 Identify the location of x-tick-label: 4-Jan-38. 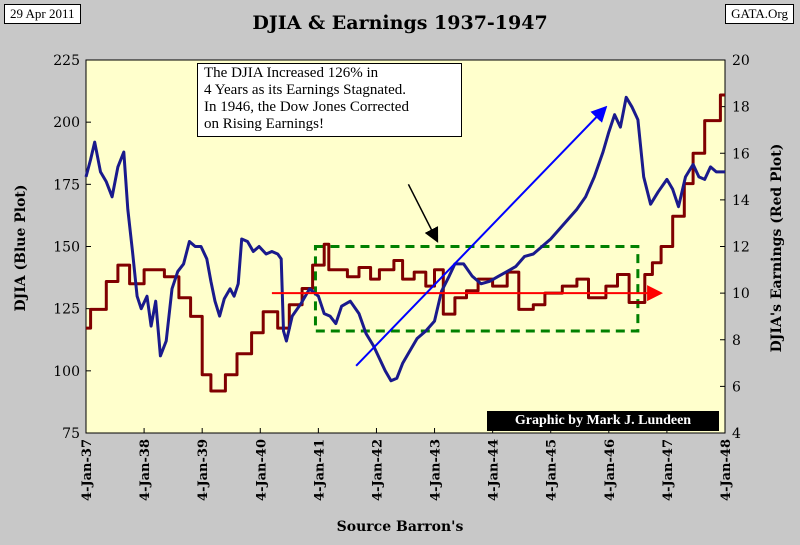
(145, 470).